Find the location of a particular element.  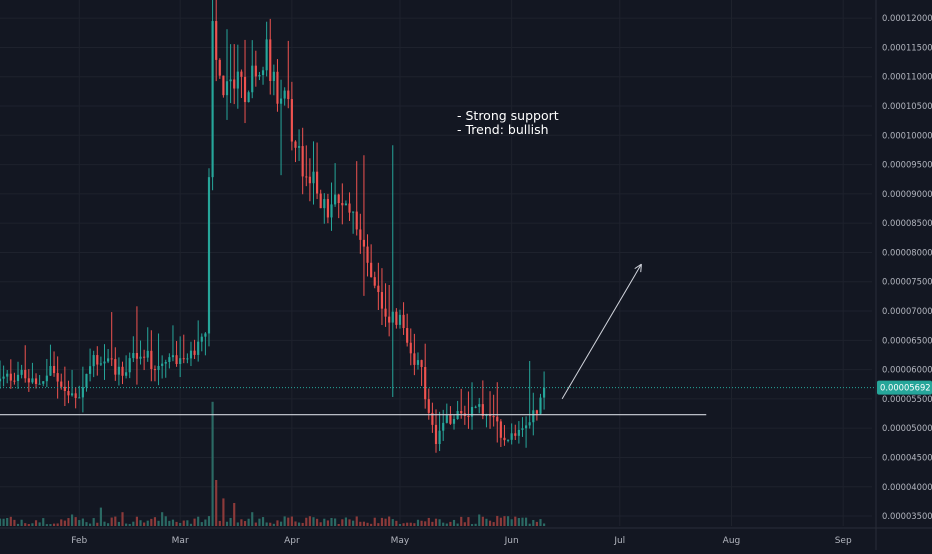

last-price-badge: 0.00005692 is located at coordinates (904, 387).